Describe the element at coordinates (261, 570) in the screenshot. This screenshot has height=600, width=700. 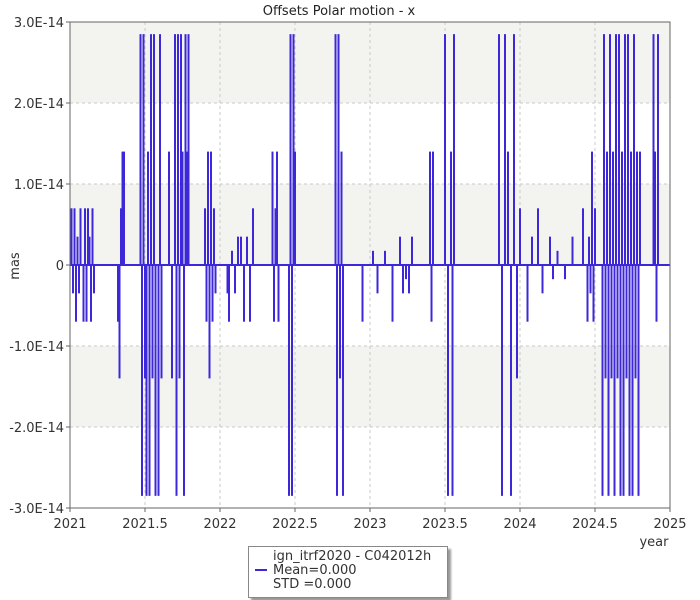
I see `legend-series-swatch` at that location.